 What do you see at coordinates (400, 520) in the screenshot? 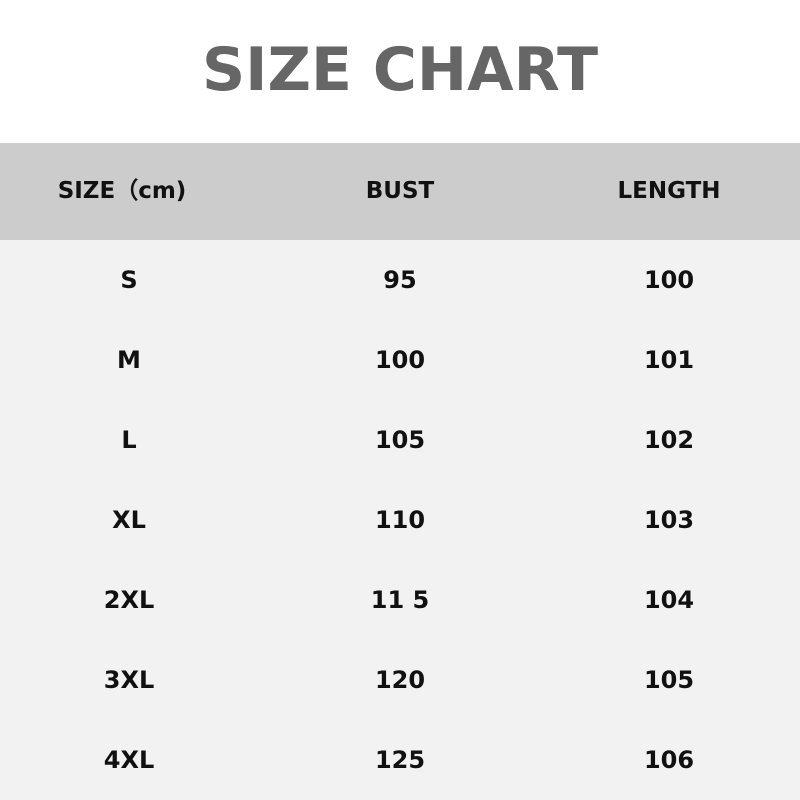
I see `cell-bust: 110` at bounding box center [400, 520].